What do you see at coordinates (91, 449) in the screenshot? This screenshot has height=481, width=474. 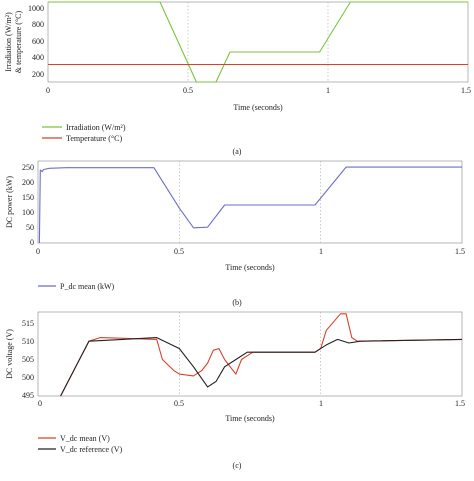 I see `legend-label: V_dc reference (V)` at bounding box center [91, 449].